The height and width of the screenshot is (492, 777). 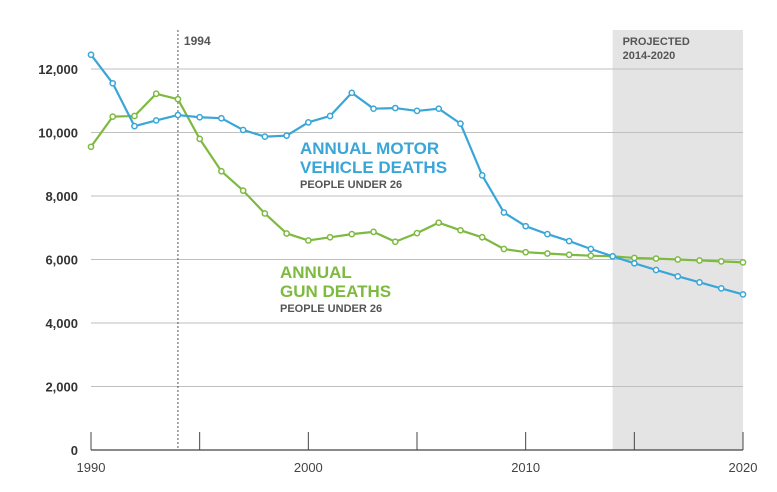 I want to click on gun-series-label-line2: GUN DEATHS, so click(x=335, y=291).